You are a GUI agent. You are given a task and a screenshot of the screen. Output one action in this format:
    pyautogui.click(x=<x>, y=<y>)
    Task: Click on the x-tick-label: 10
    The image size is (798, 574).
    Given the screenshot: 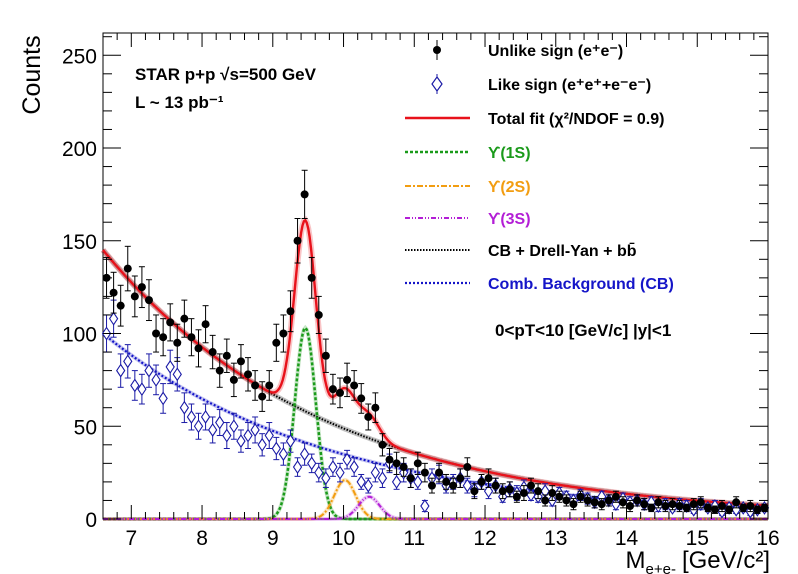 What is the action you would take?
    pyautogui.click(x=343, y=538)
    